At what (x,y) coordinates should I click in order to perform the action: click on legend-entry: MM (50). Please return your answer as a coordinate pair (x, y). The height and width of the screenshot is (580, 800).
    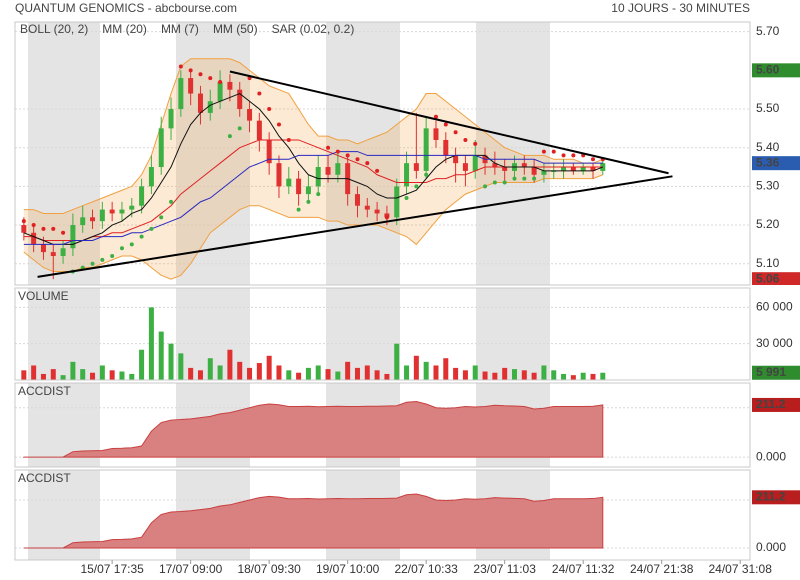
    Looking at the image, I should click on (235, 29).